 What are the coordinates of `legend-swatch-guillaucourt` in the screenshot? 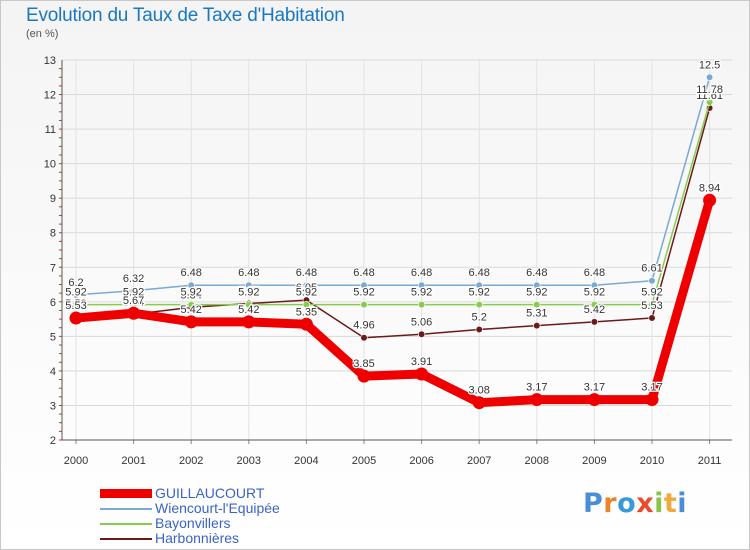 It's located at (126, 493).